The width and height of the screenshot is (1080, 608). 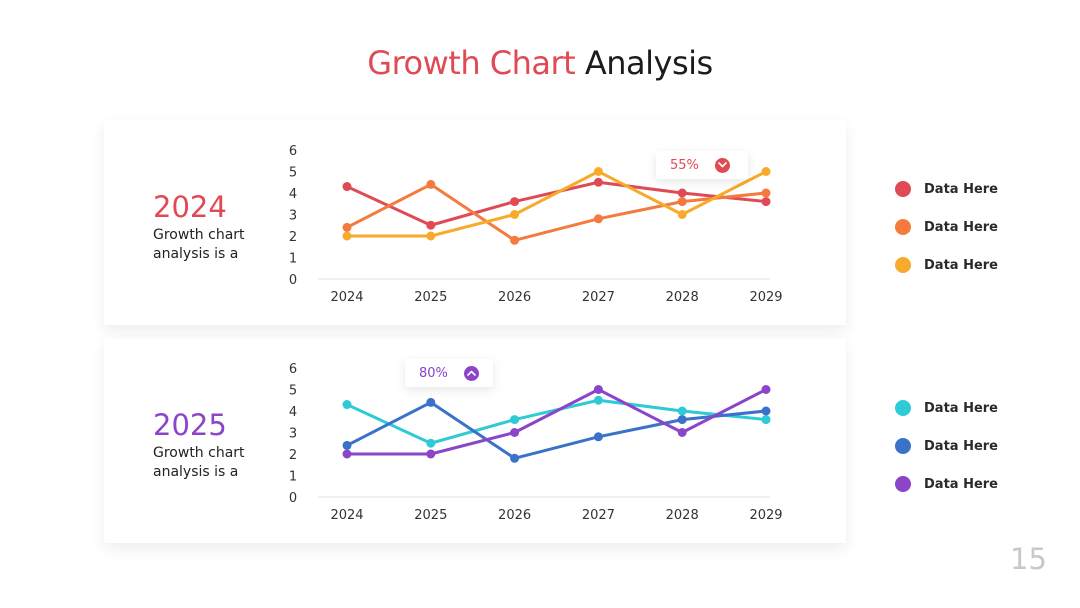 I want to click on chevron-down-icon, so click(x=722, y=165).